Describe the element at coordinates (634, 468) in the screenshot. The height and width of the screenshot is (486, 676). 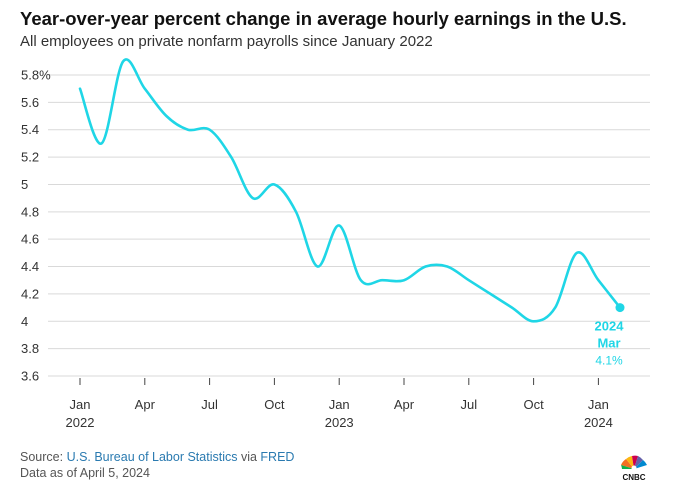
I see `cnbc-logo: CNBC` at that location.